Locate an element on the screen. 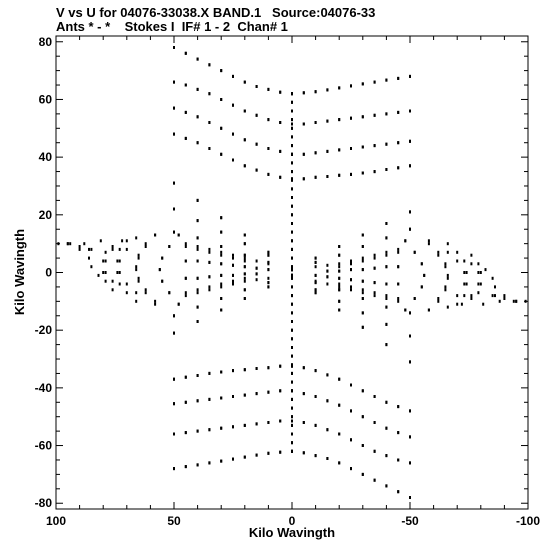 The height and width of the screenshot is (547, 540). series-left-lobe-fill is located at coordinates (292, 272).